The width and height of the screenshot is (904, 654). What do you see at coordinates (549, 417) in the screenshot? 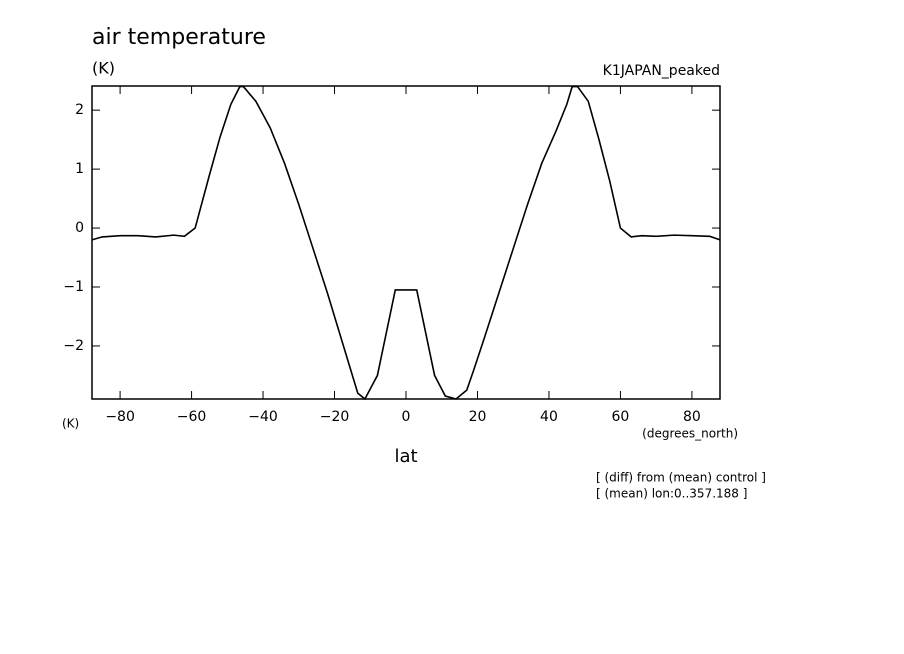
I see `x-tick-label: 40` at bounding box center [549, 417].